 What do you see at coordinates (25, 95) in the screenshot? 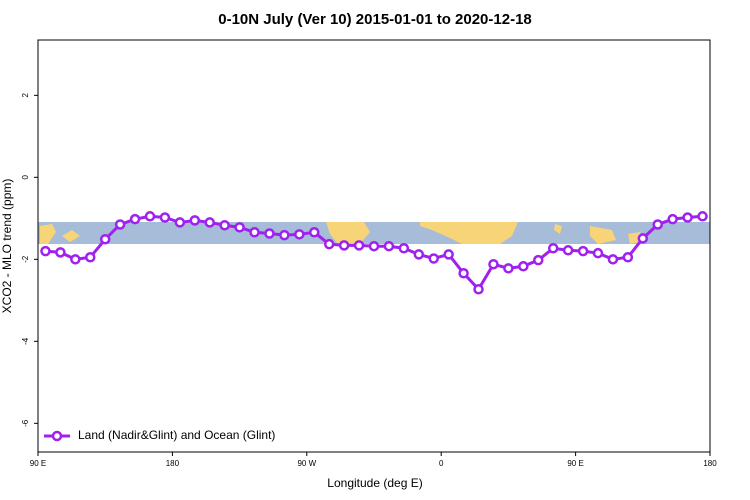
I see `y-tick-label: 2` at bounding box center [25, 95].